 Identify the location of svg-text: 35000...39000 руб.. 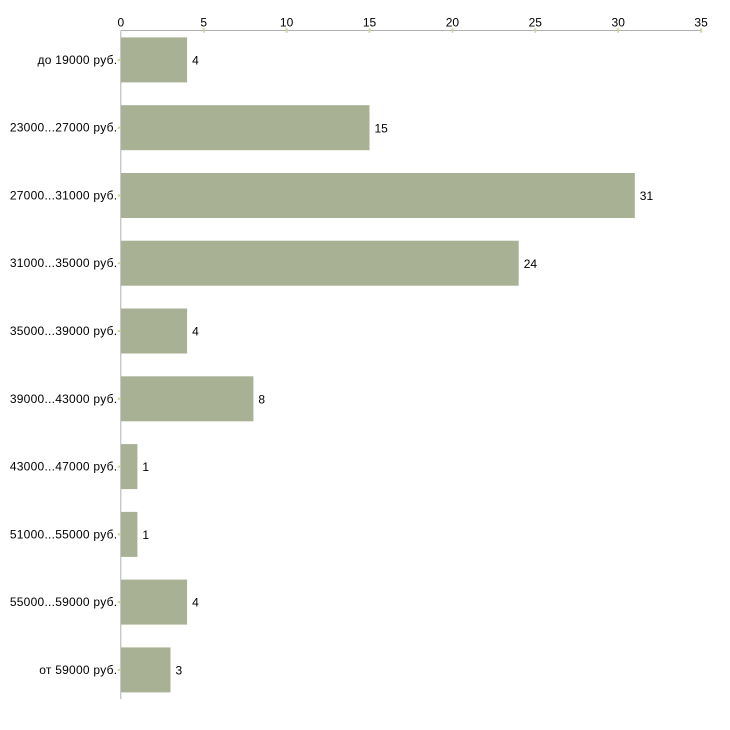
(63, 331).